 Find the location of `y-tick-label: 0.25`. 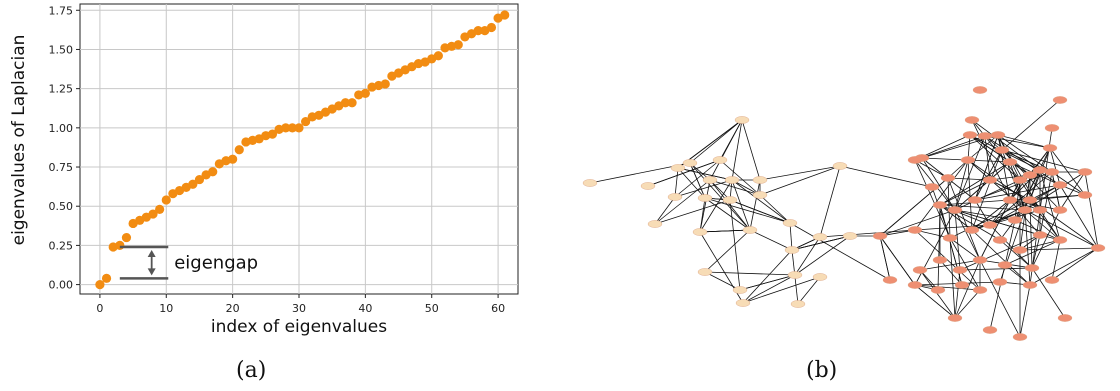

y-tick-label: 0.25 is located at coordinates (61, 245).